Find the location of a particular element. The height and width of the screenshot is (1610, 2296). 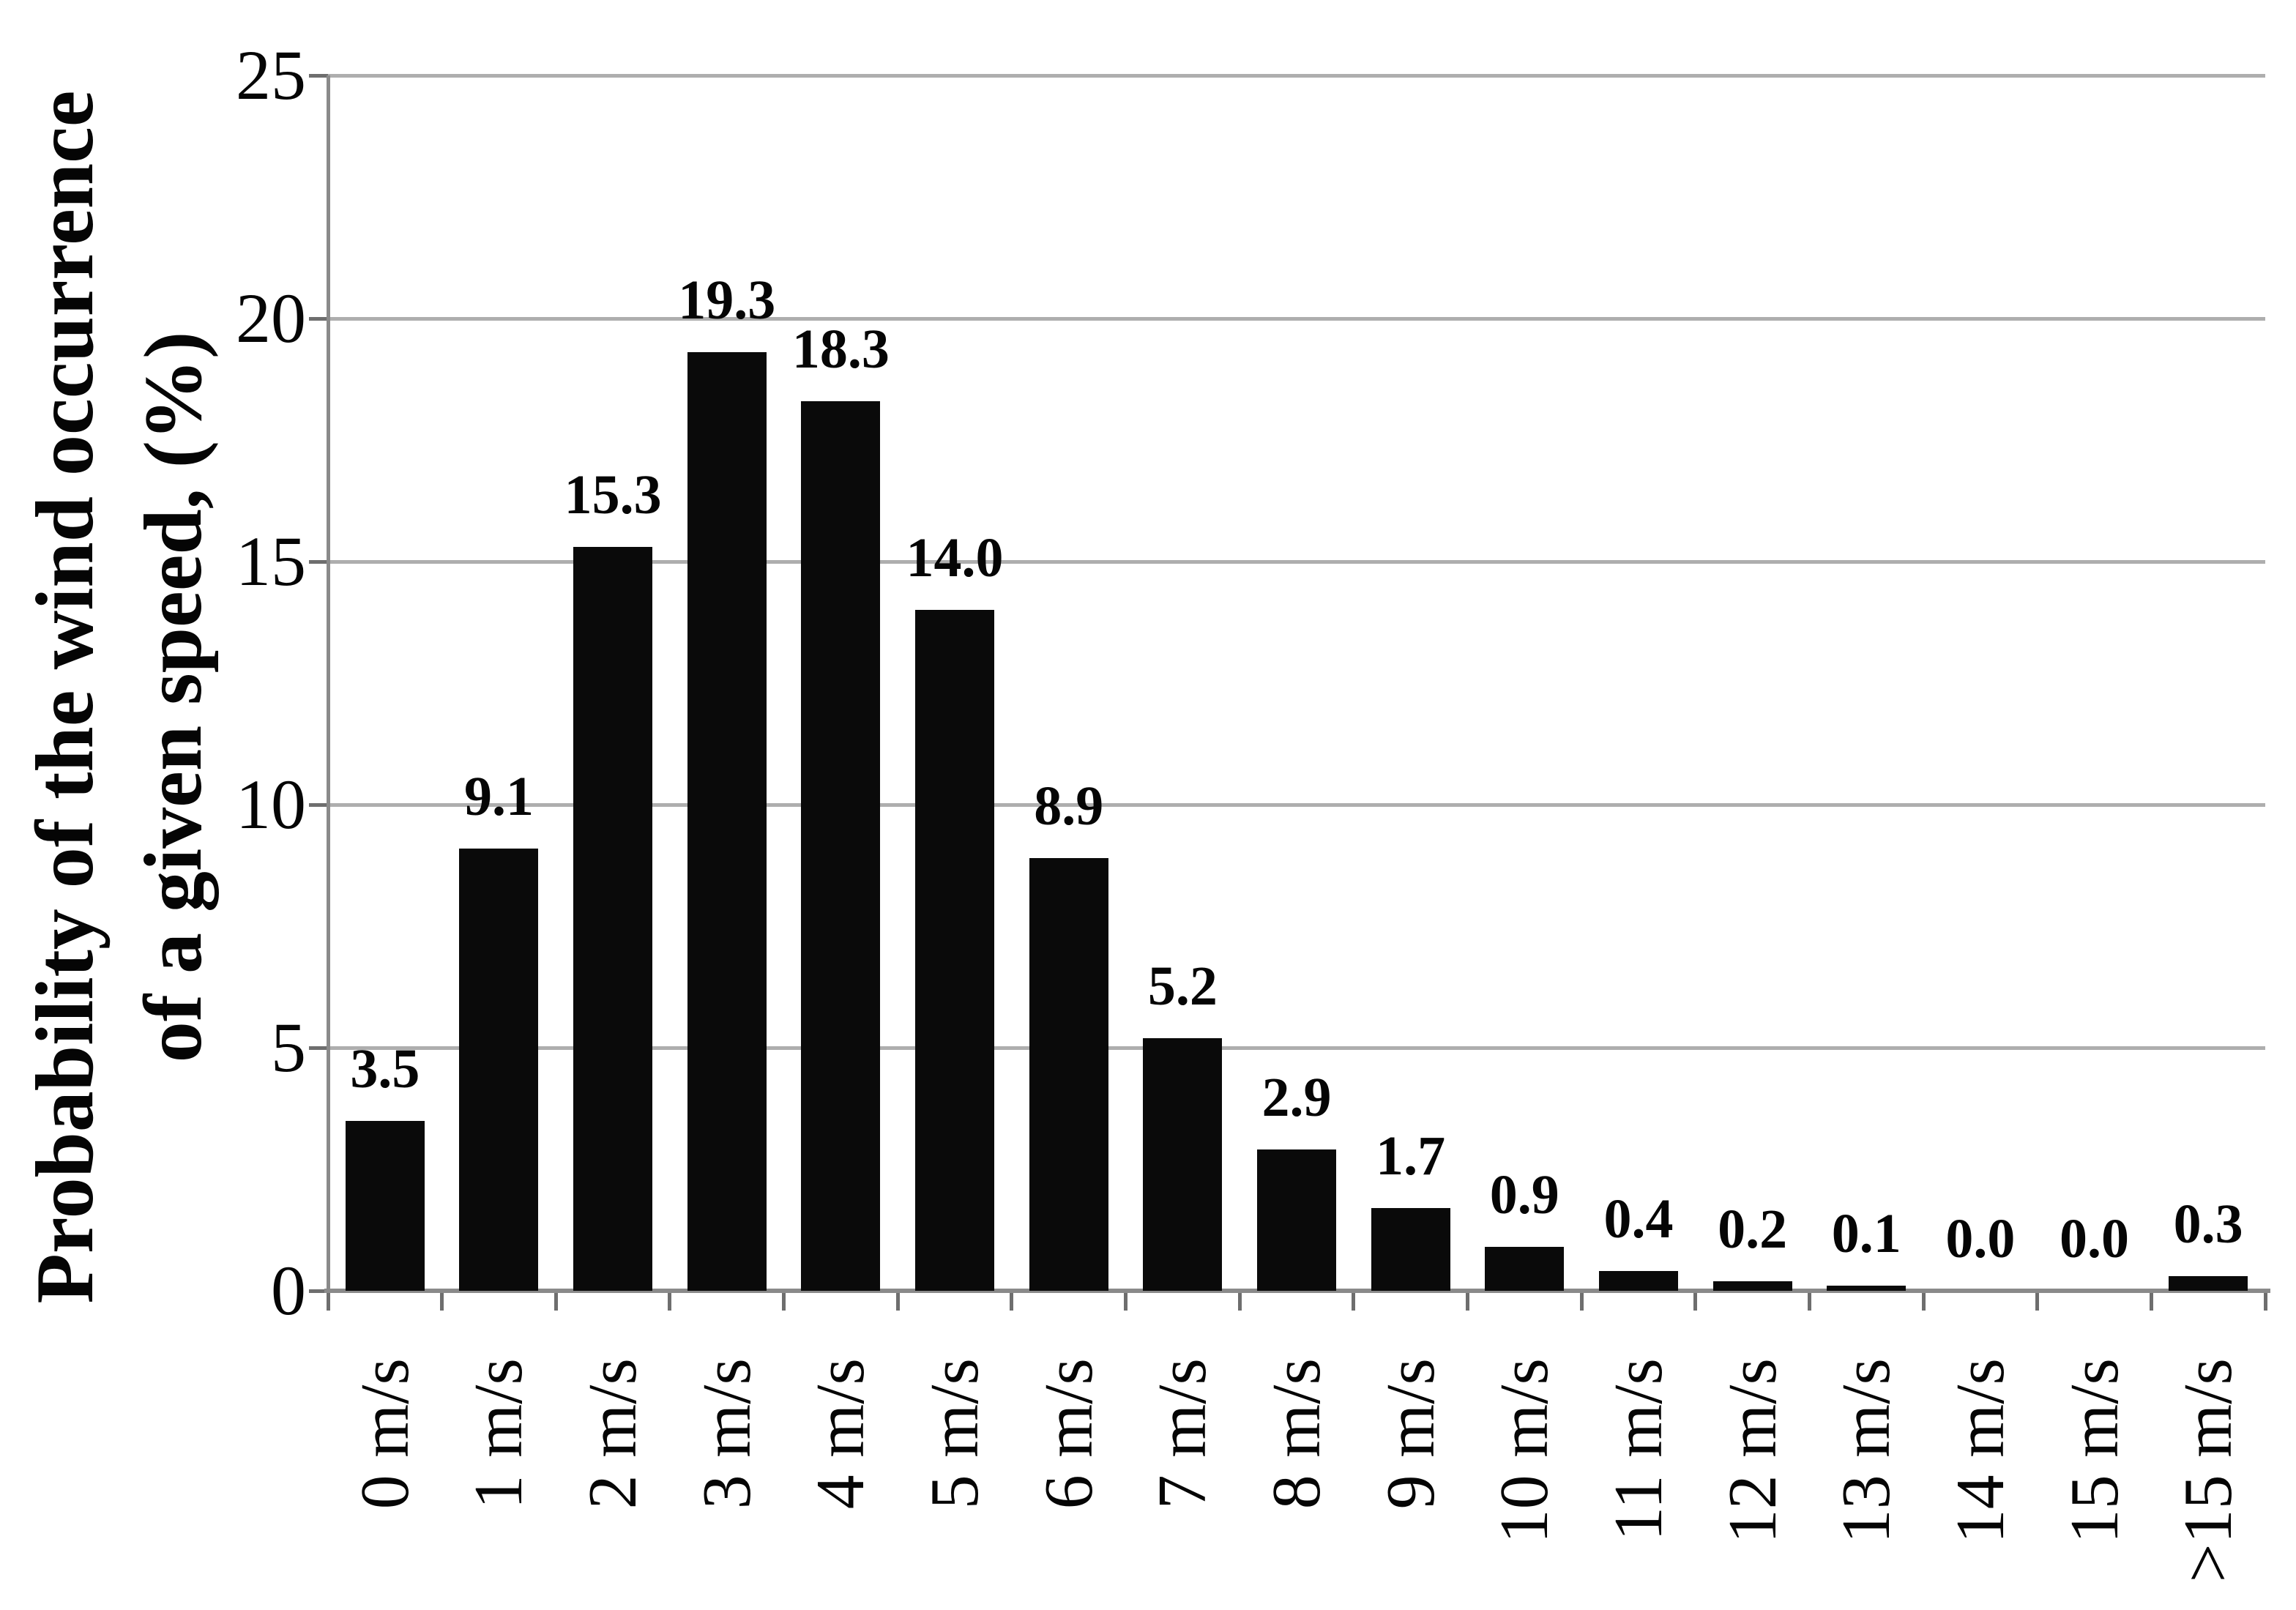

x-axis-label-3 m/s: 3 m/s is located at coordinates (726, 1434).